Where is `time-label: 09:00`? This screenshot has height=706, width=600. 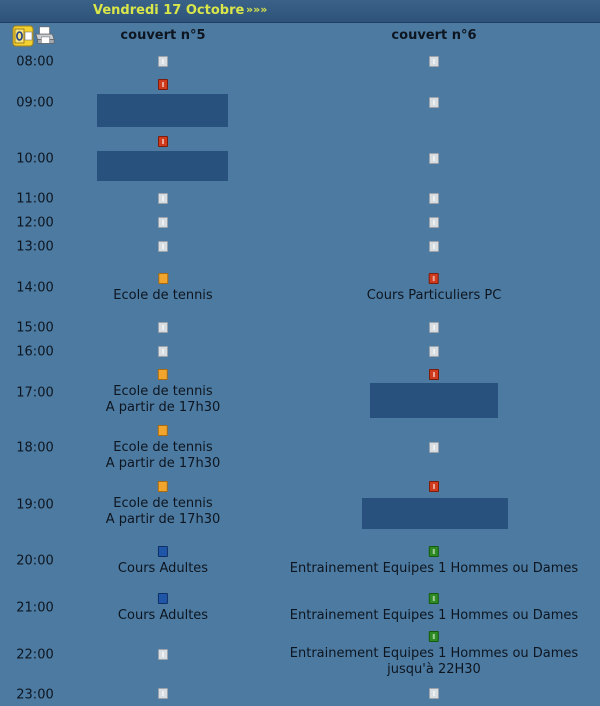
time-label: 09:00 is located at coordinates (35, 103).